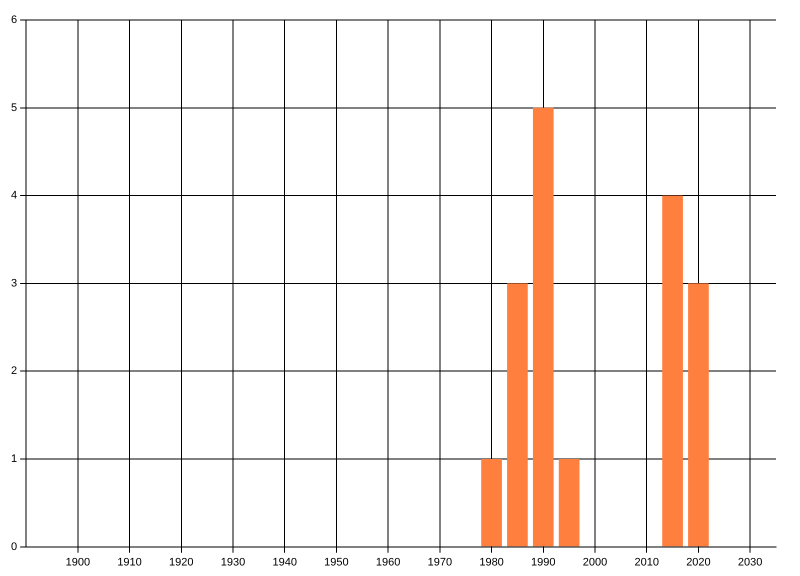  I want to click on y-tick-label: 1, so click(14, 459).